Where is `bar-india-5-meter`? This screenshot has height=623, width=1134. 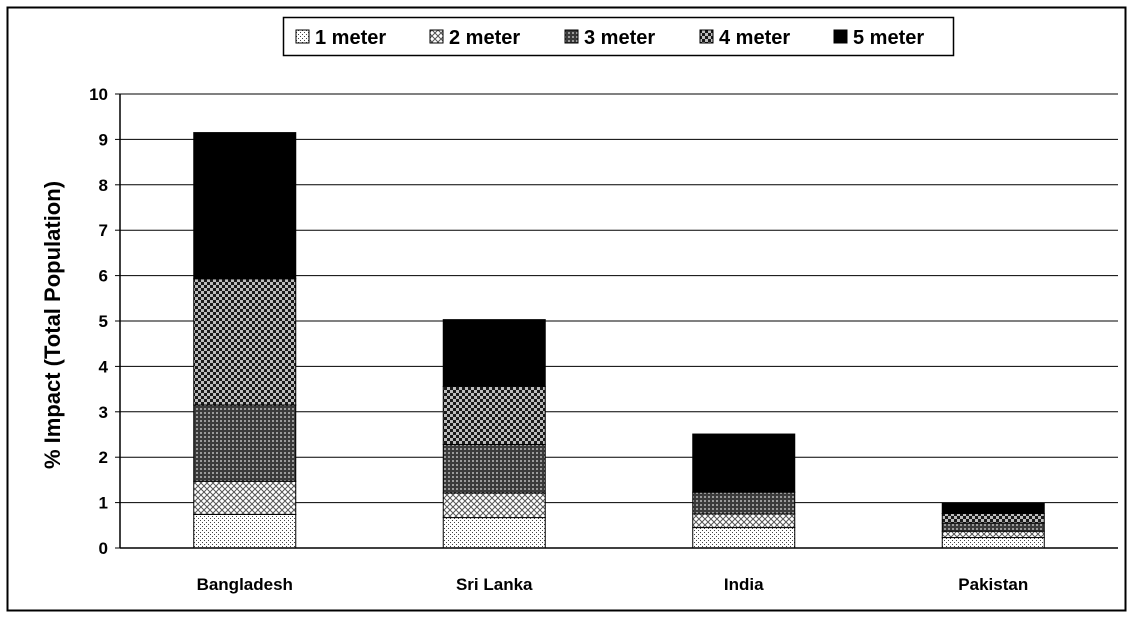 bar-india-5-meter is located at coordinates (744, 463).